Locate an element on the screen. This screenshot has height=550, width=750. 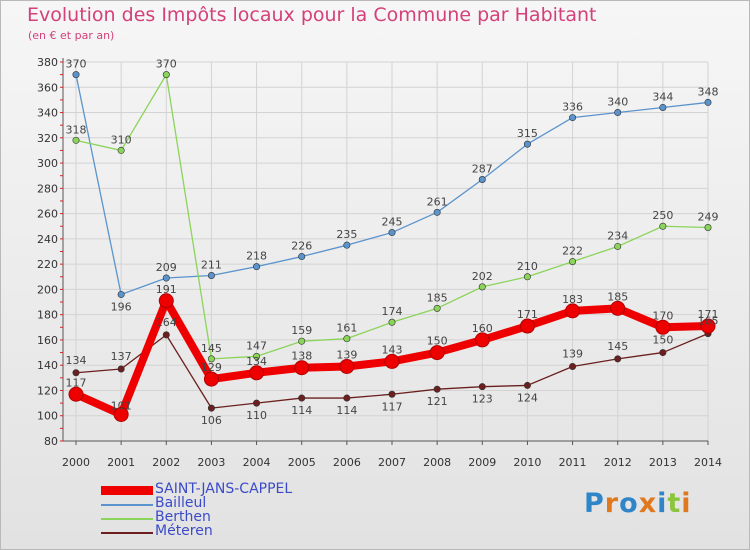
x-tick-label: 2000 is located at coordinates (76, 462).